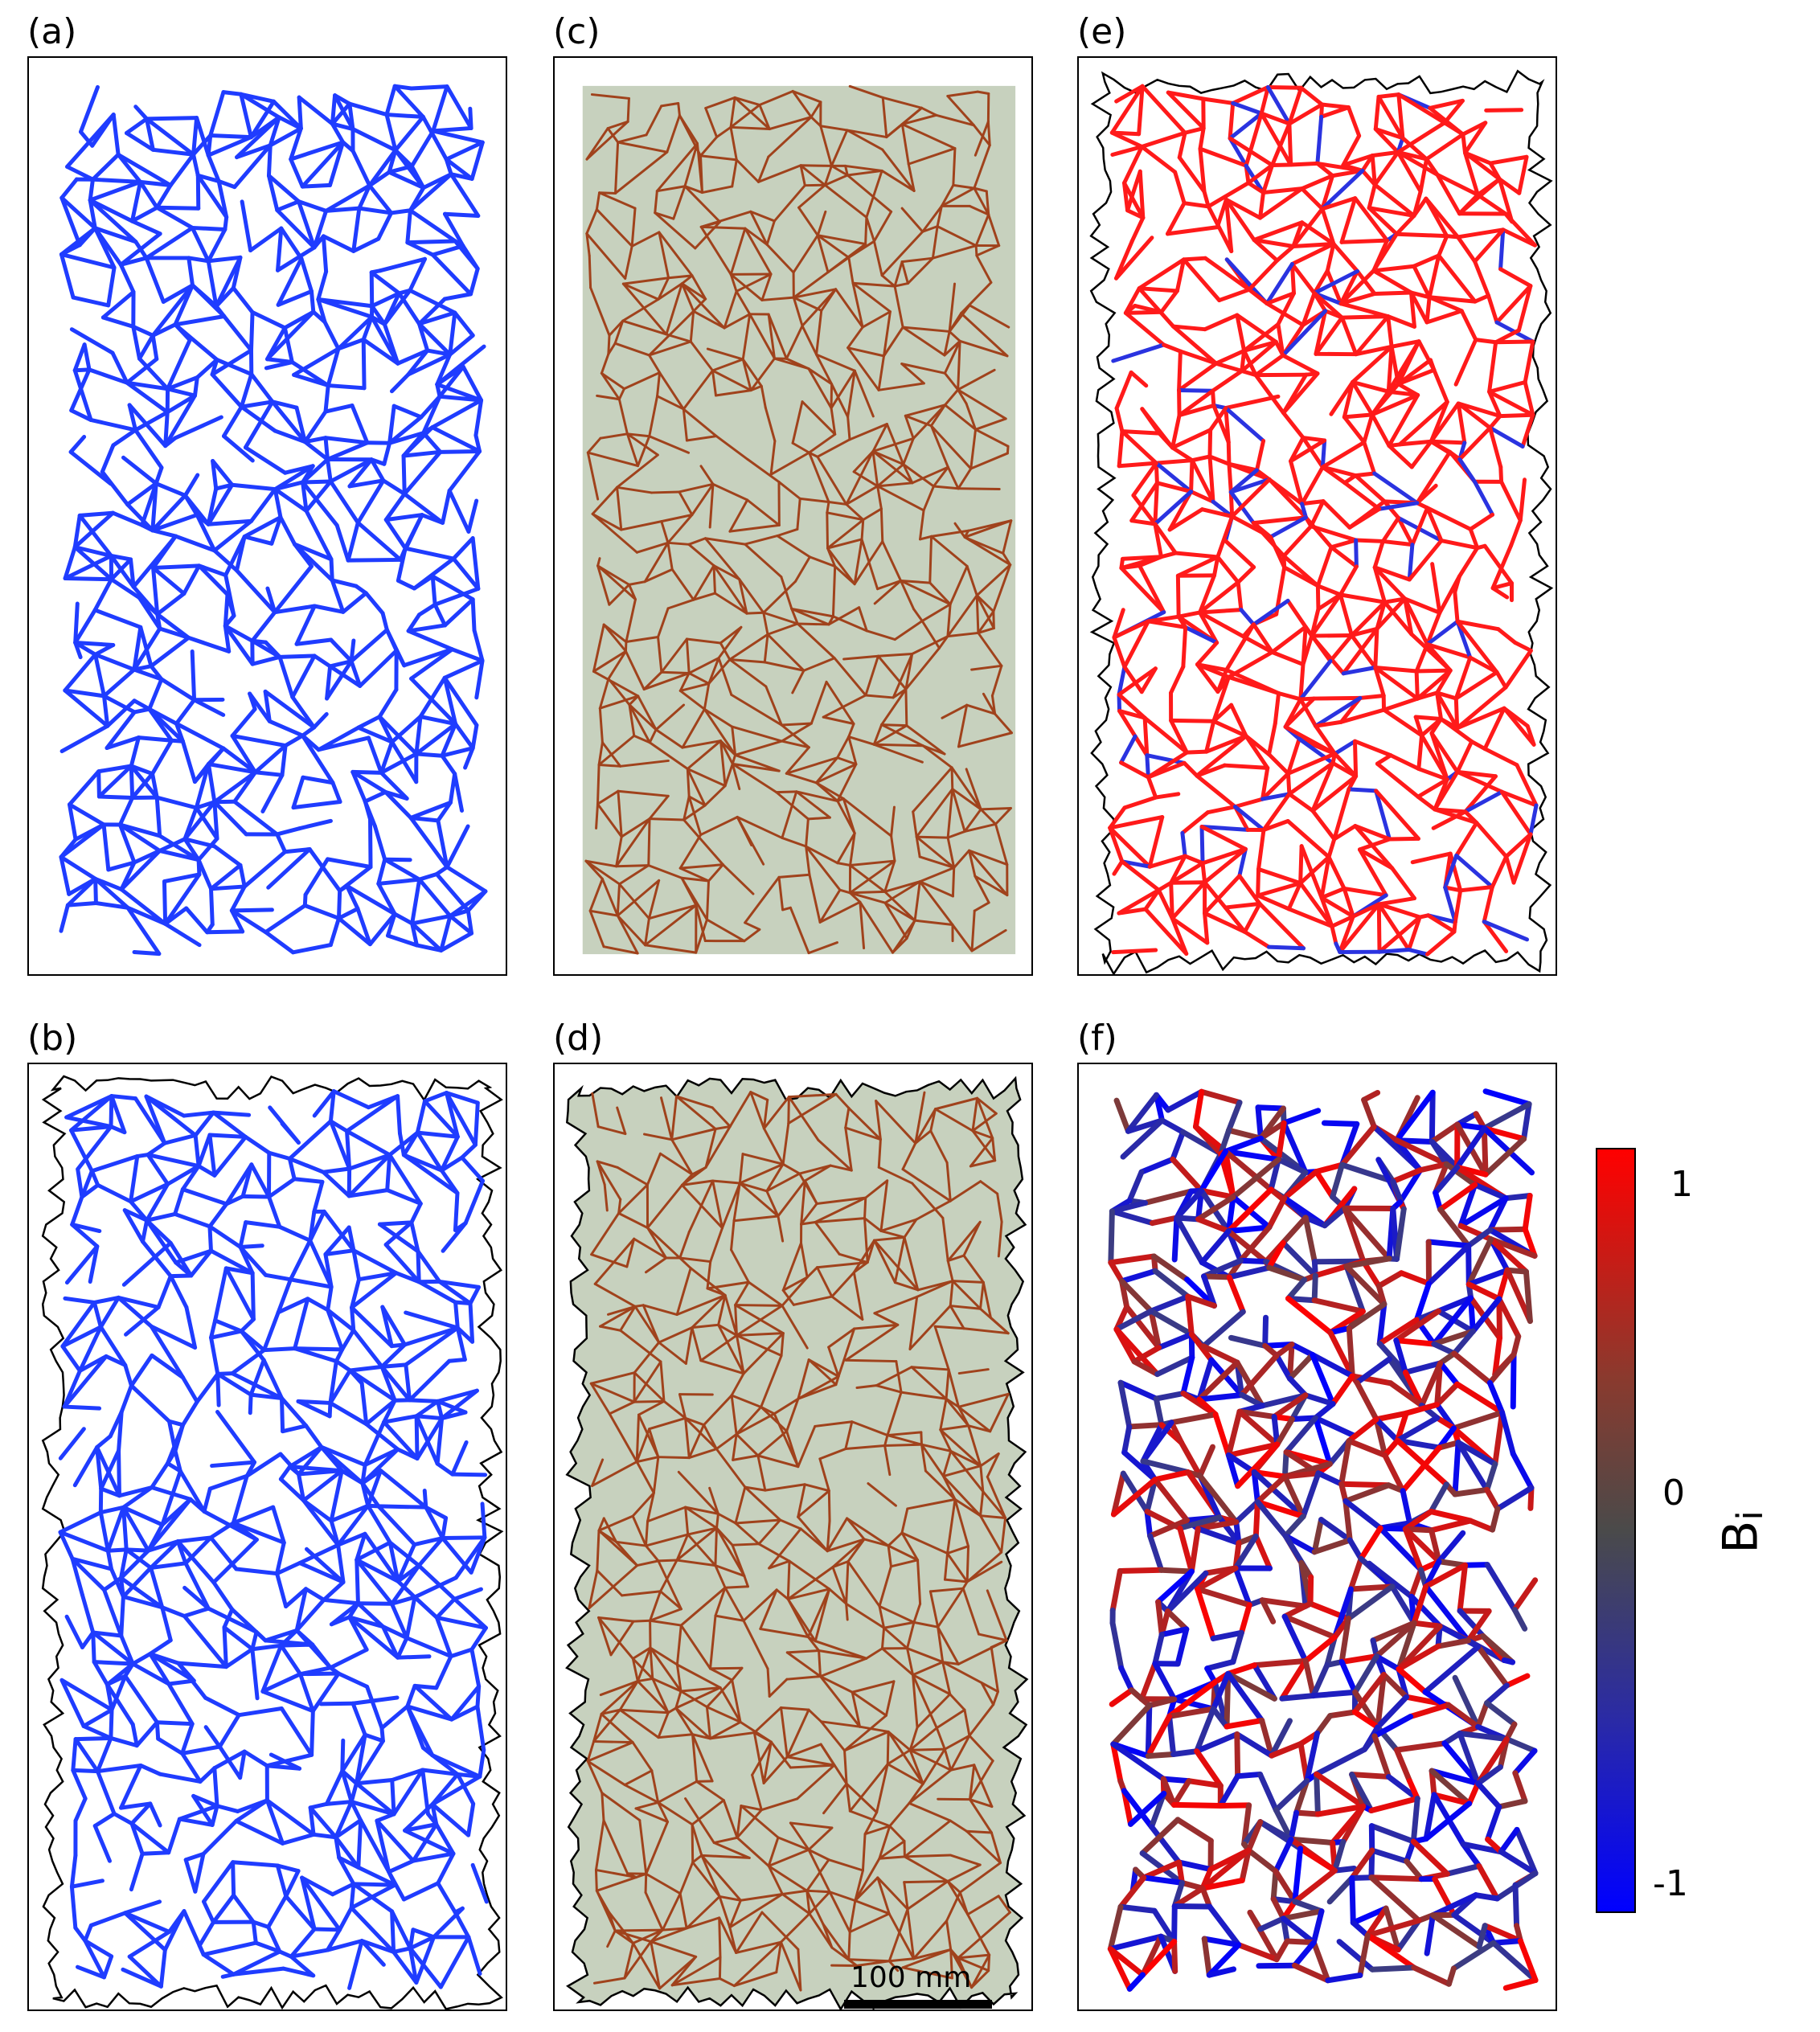 The width and height of the screenshot is (1820, 2032). What do you see at coordinates (1321, 521) in the screenshot?
I see `specimen-outline` at bounding box center [1321, 521].